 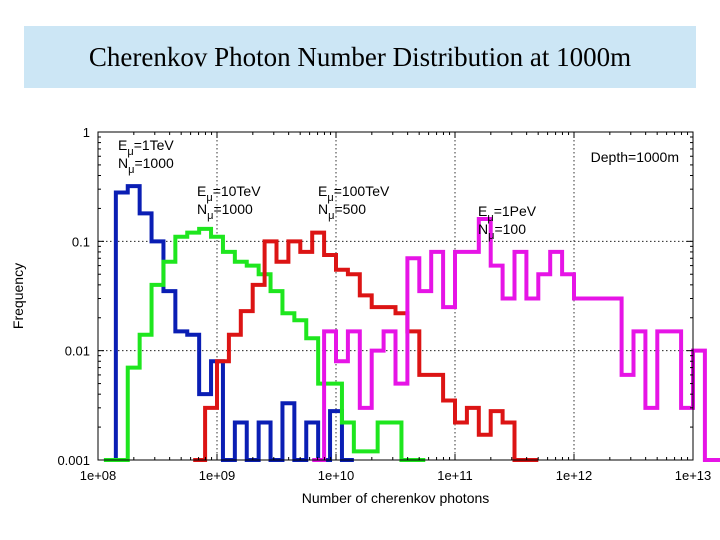 I want to click on annotation-energy-1: Eμ=10TeV, so click(x=229, y=193).